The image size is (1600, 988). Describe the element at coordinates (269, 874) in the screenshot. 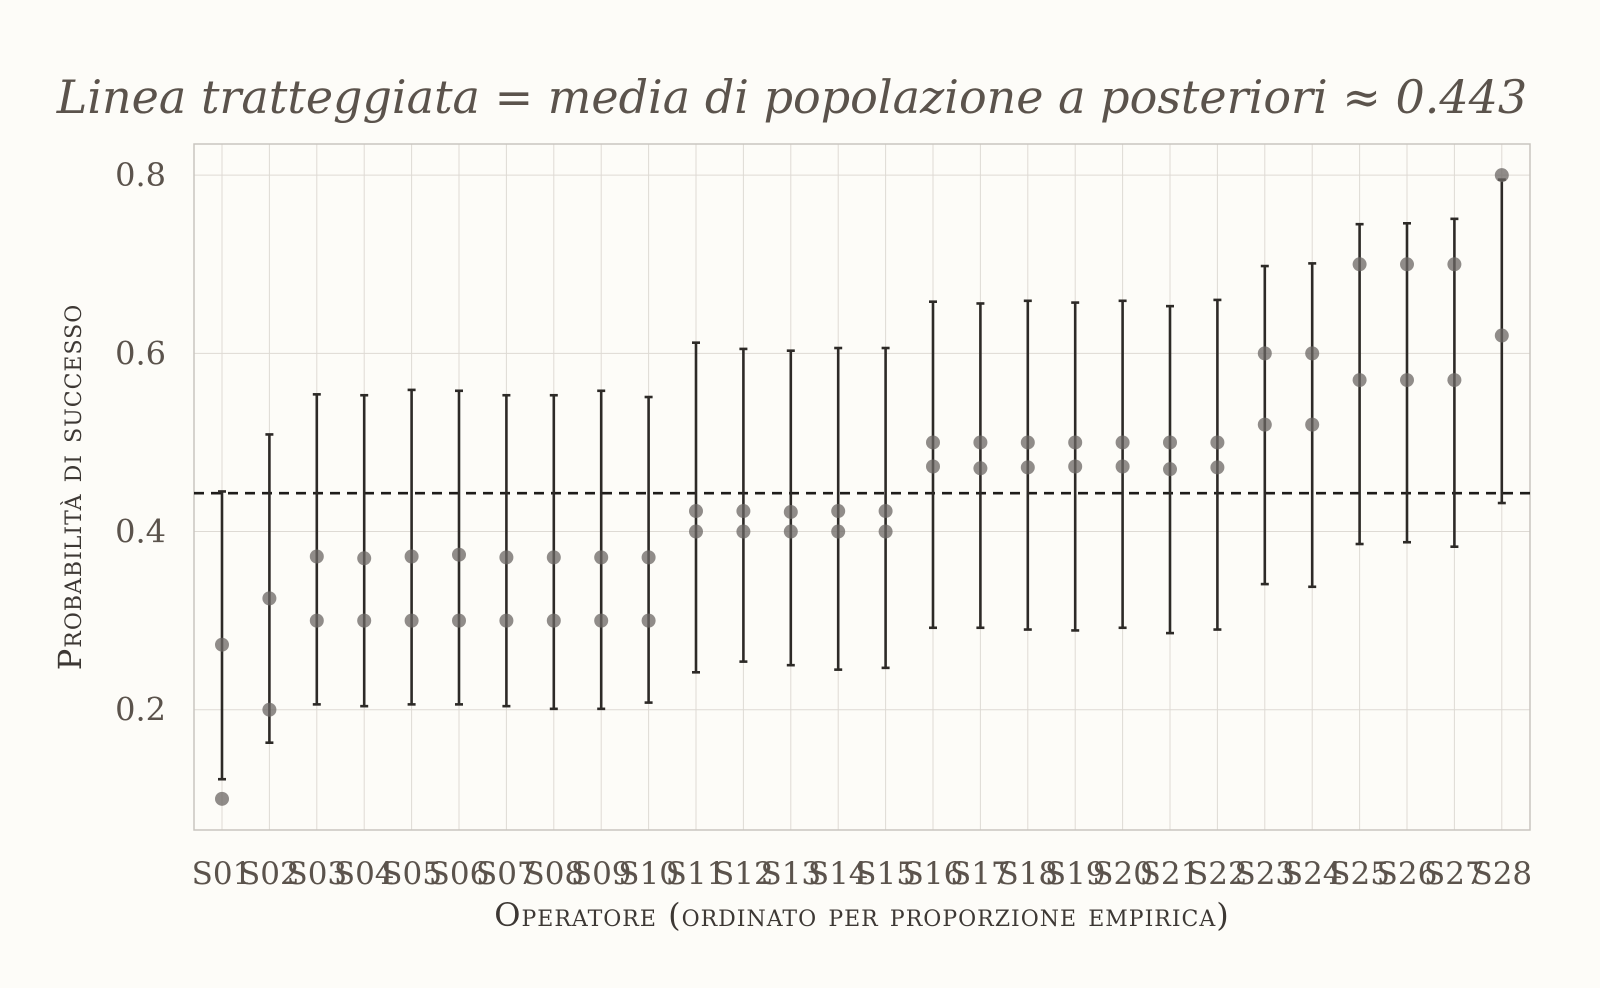

I see `x-tick-label: S02` at that location.